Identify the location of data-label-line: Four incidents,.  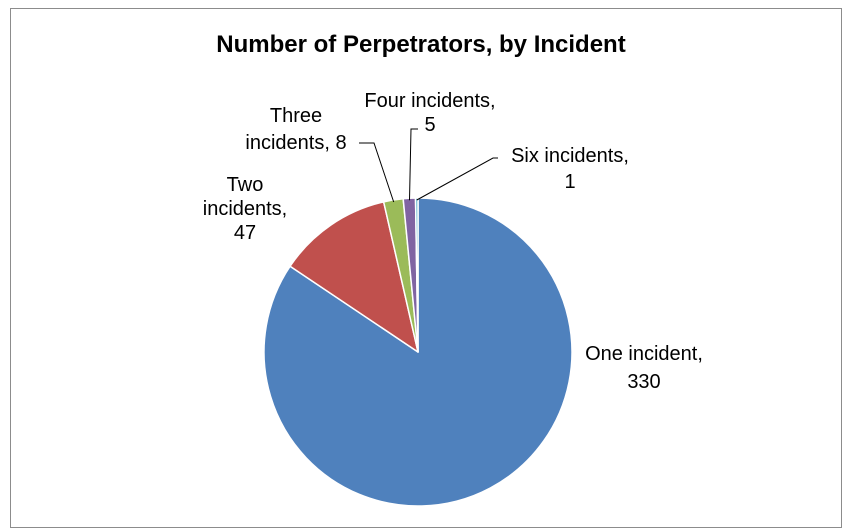
(429, 101).